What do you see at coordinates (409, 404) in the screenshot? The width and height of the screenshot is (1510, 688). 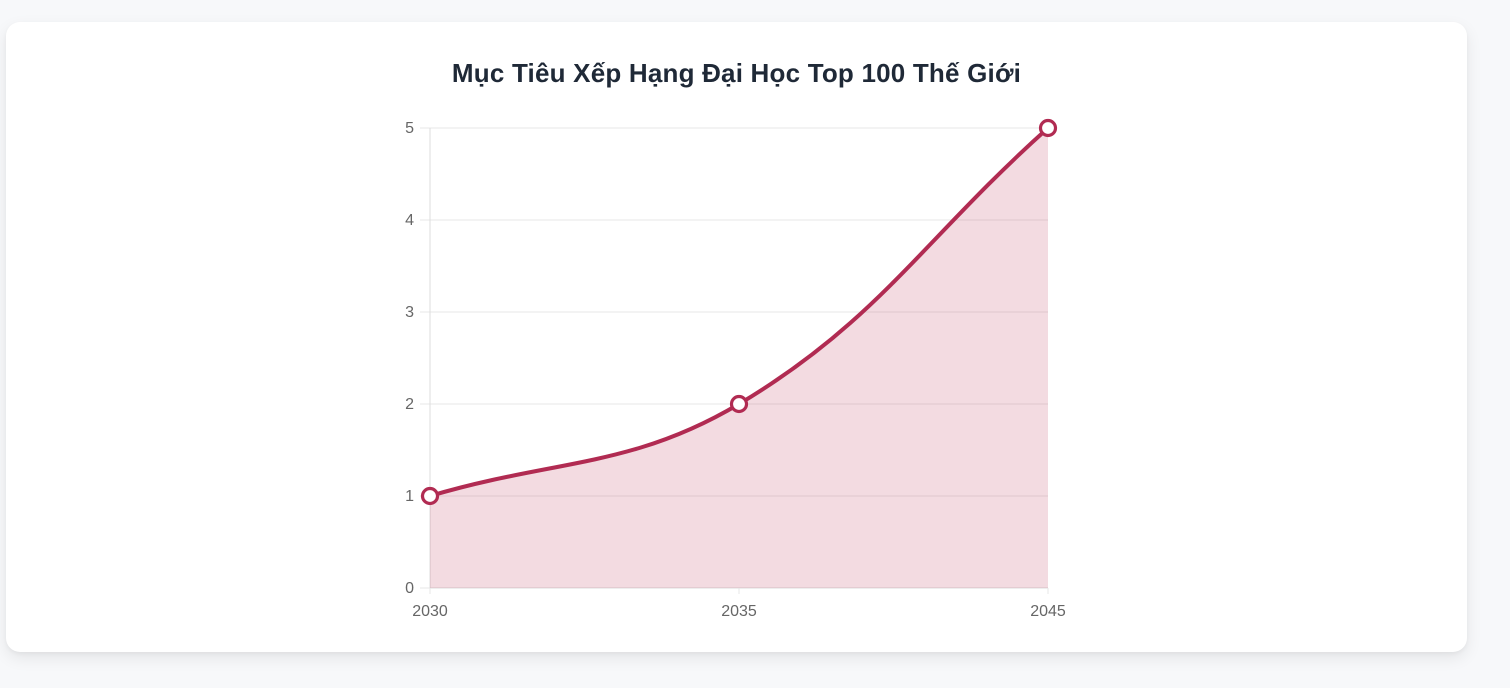 I see `y-axis-label: 2` at bounding box center [409, 404].